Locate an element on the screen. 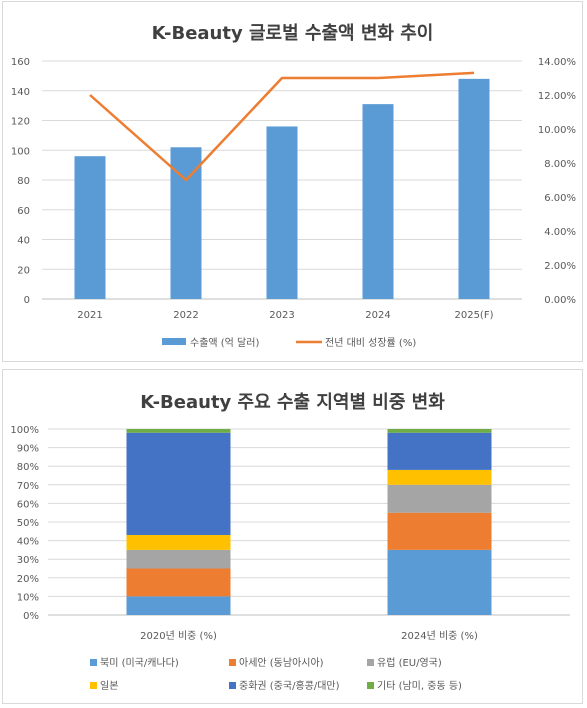  y-right-tick-label: 0.00% is located at coordinates (560, 300).